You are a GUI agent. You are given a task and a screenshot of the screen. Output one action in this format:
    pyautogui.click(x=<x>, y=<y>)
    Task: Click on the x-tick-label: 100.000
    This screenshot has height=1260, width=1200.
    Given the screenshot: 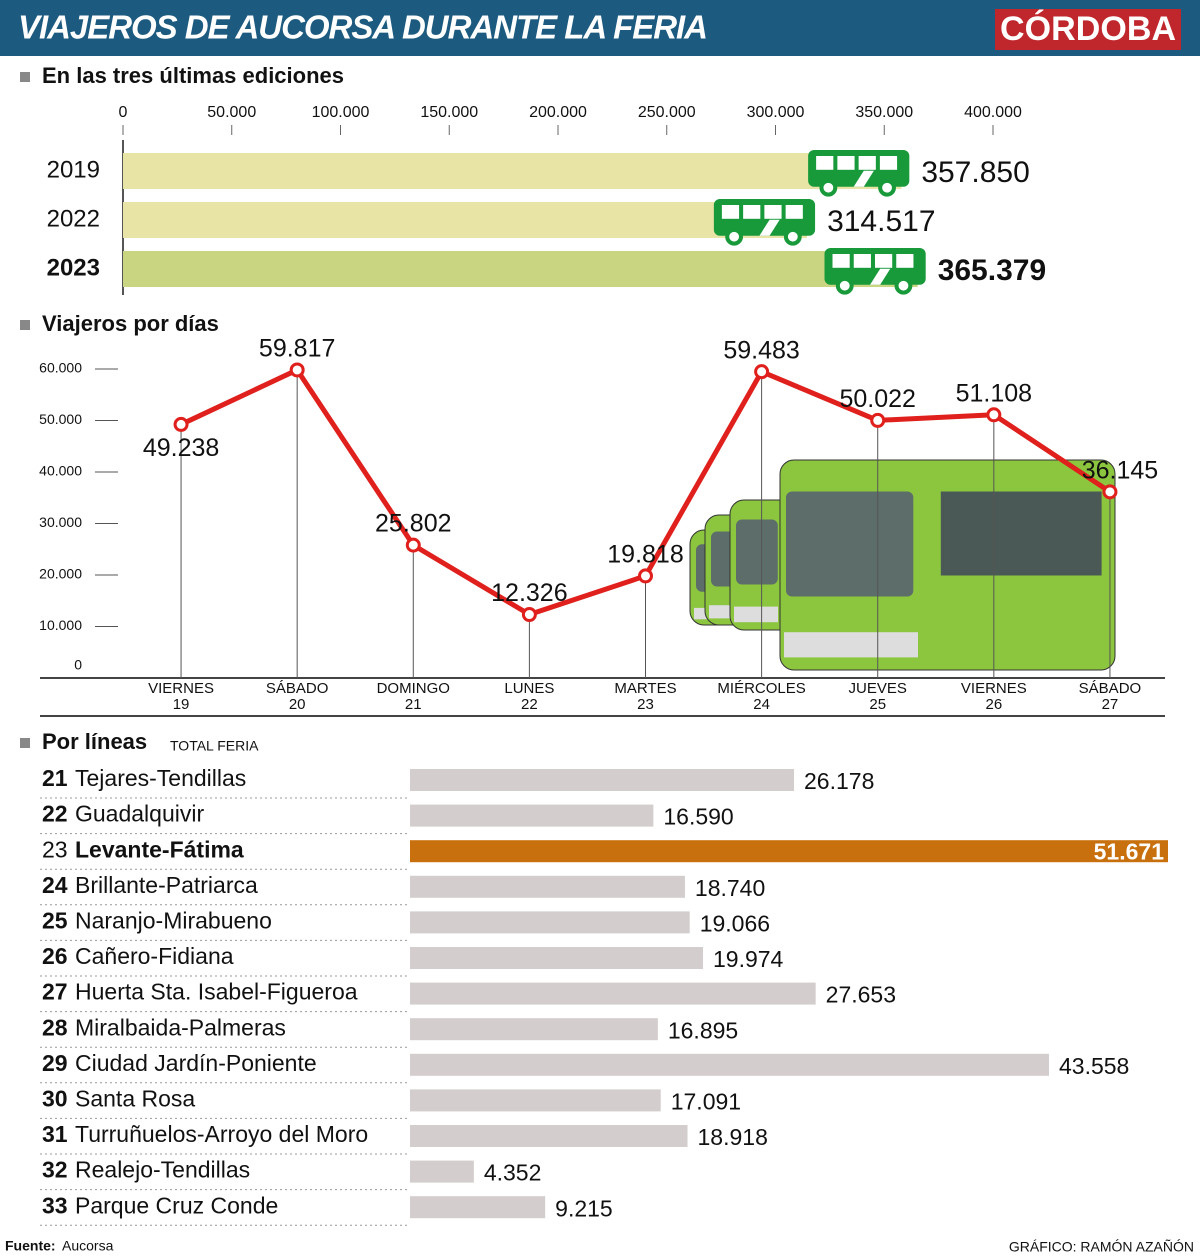 What is the action you would take?
    pyautogui.click(x=341, y=112)
    